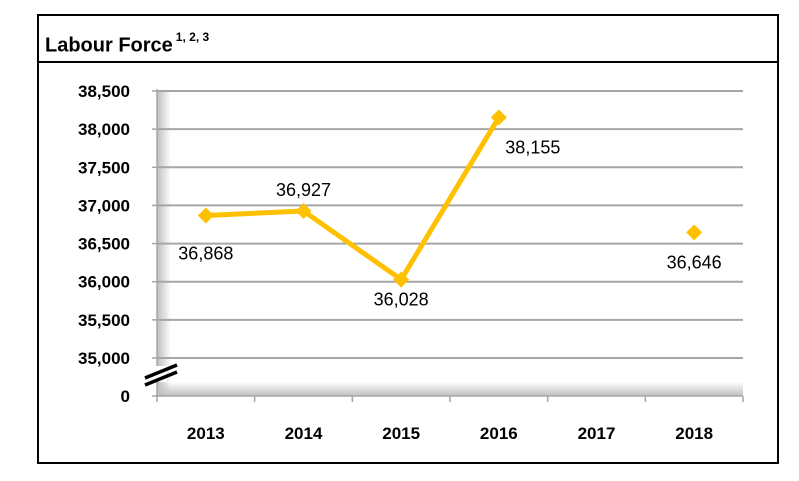 This screenshot has height=481, width=799. Describe the element at coordinates (401, 433) in the screenshot. I see `x-tick-label: 2015` at that location.